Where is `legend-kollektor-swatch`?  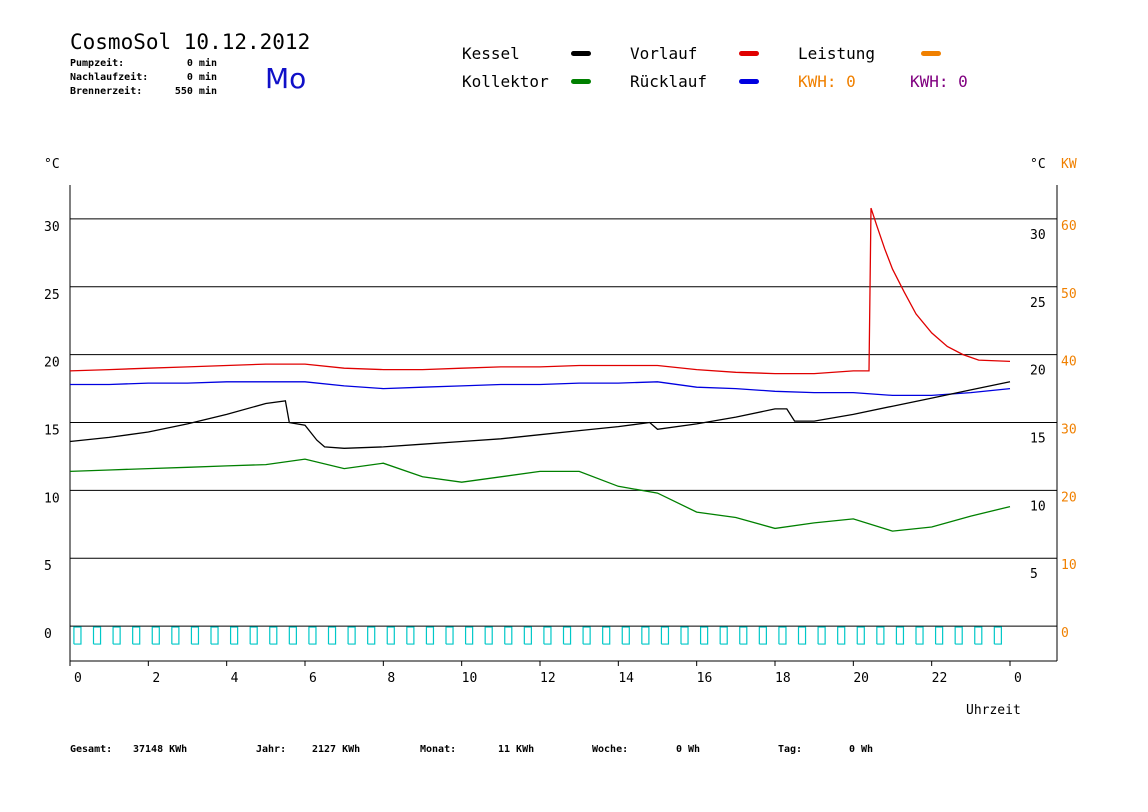 legend-kollektor-swatch is located at coordinates (581, 81).